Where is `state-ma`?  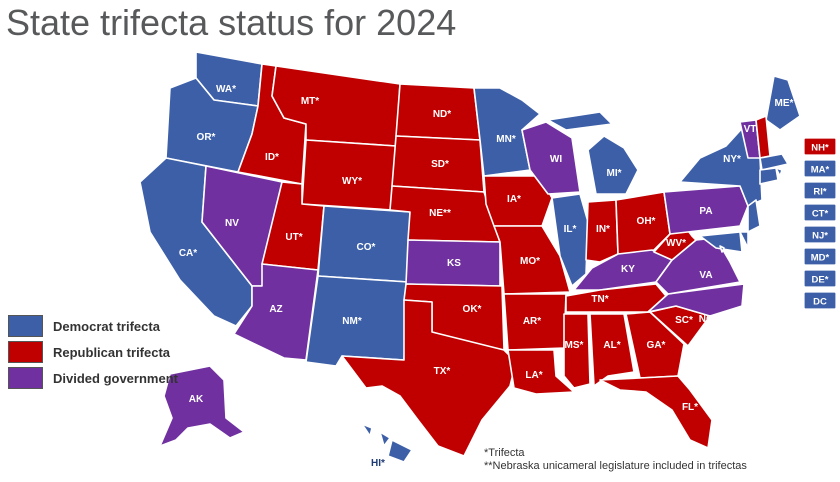
state-ma is located at coordinates (774, 162).